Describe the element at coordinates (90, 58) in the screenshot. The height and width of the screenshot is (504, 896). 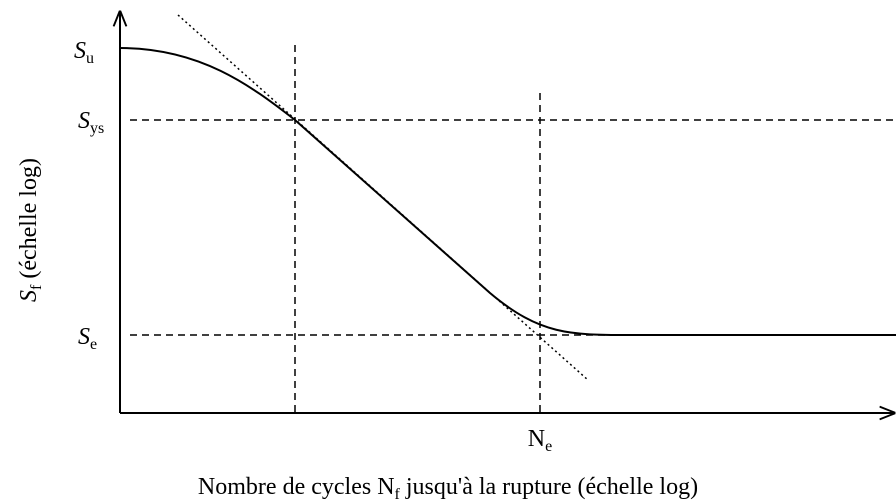
I see `subscript: u` at that location.